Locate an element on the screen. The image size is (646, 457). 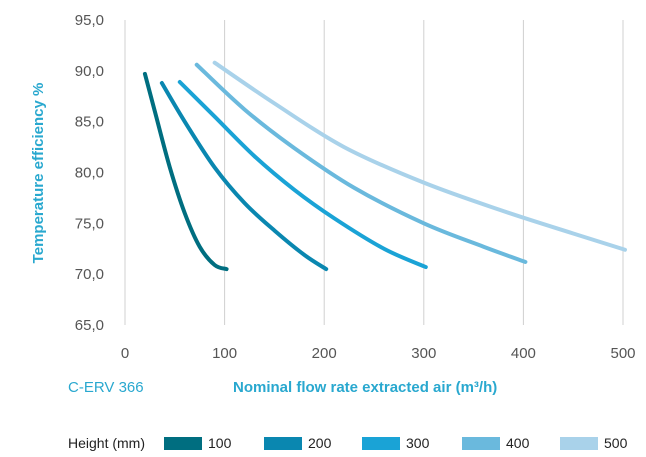
x-tick-label: 200 is located at coordinates (324, 353).